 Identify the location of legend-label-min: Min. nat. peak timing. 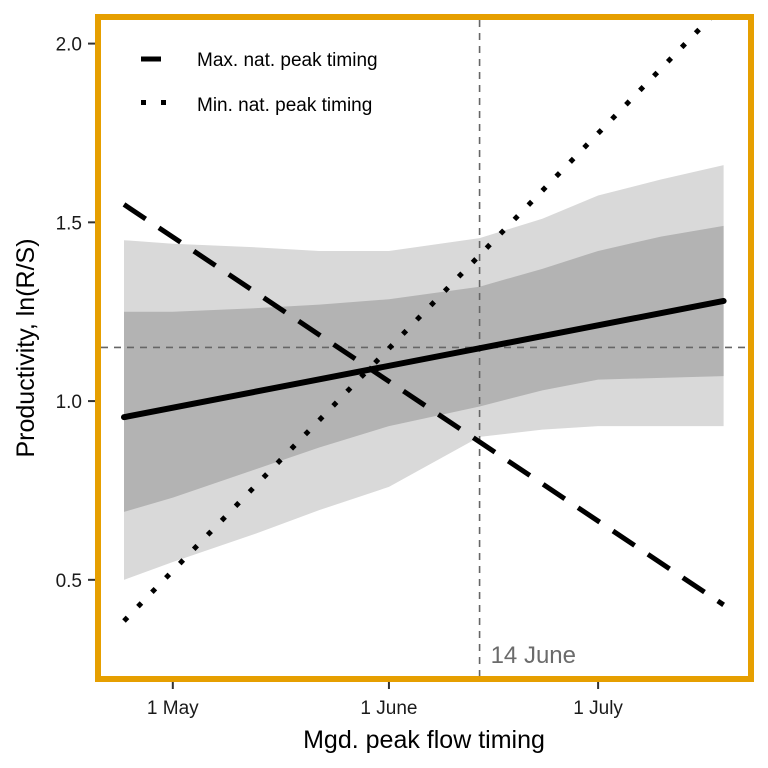
(284, 105).